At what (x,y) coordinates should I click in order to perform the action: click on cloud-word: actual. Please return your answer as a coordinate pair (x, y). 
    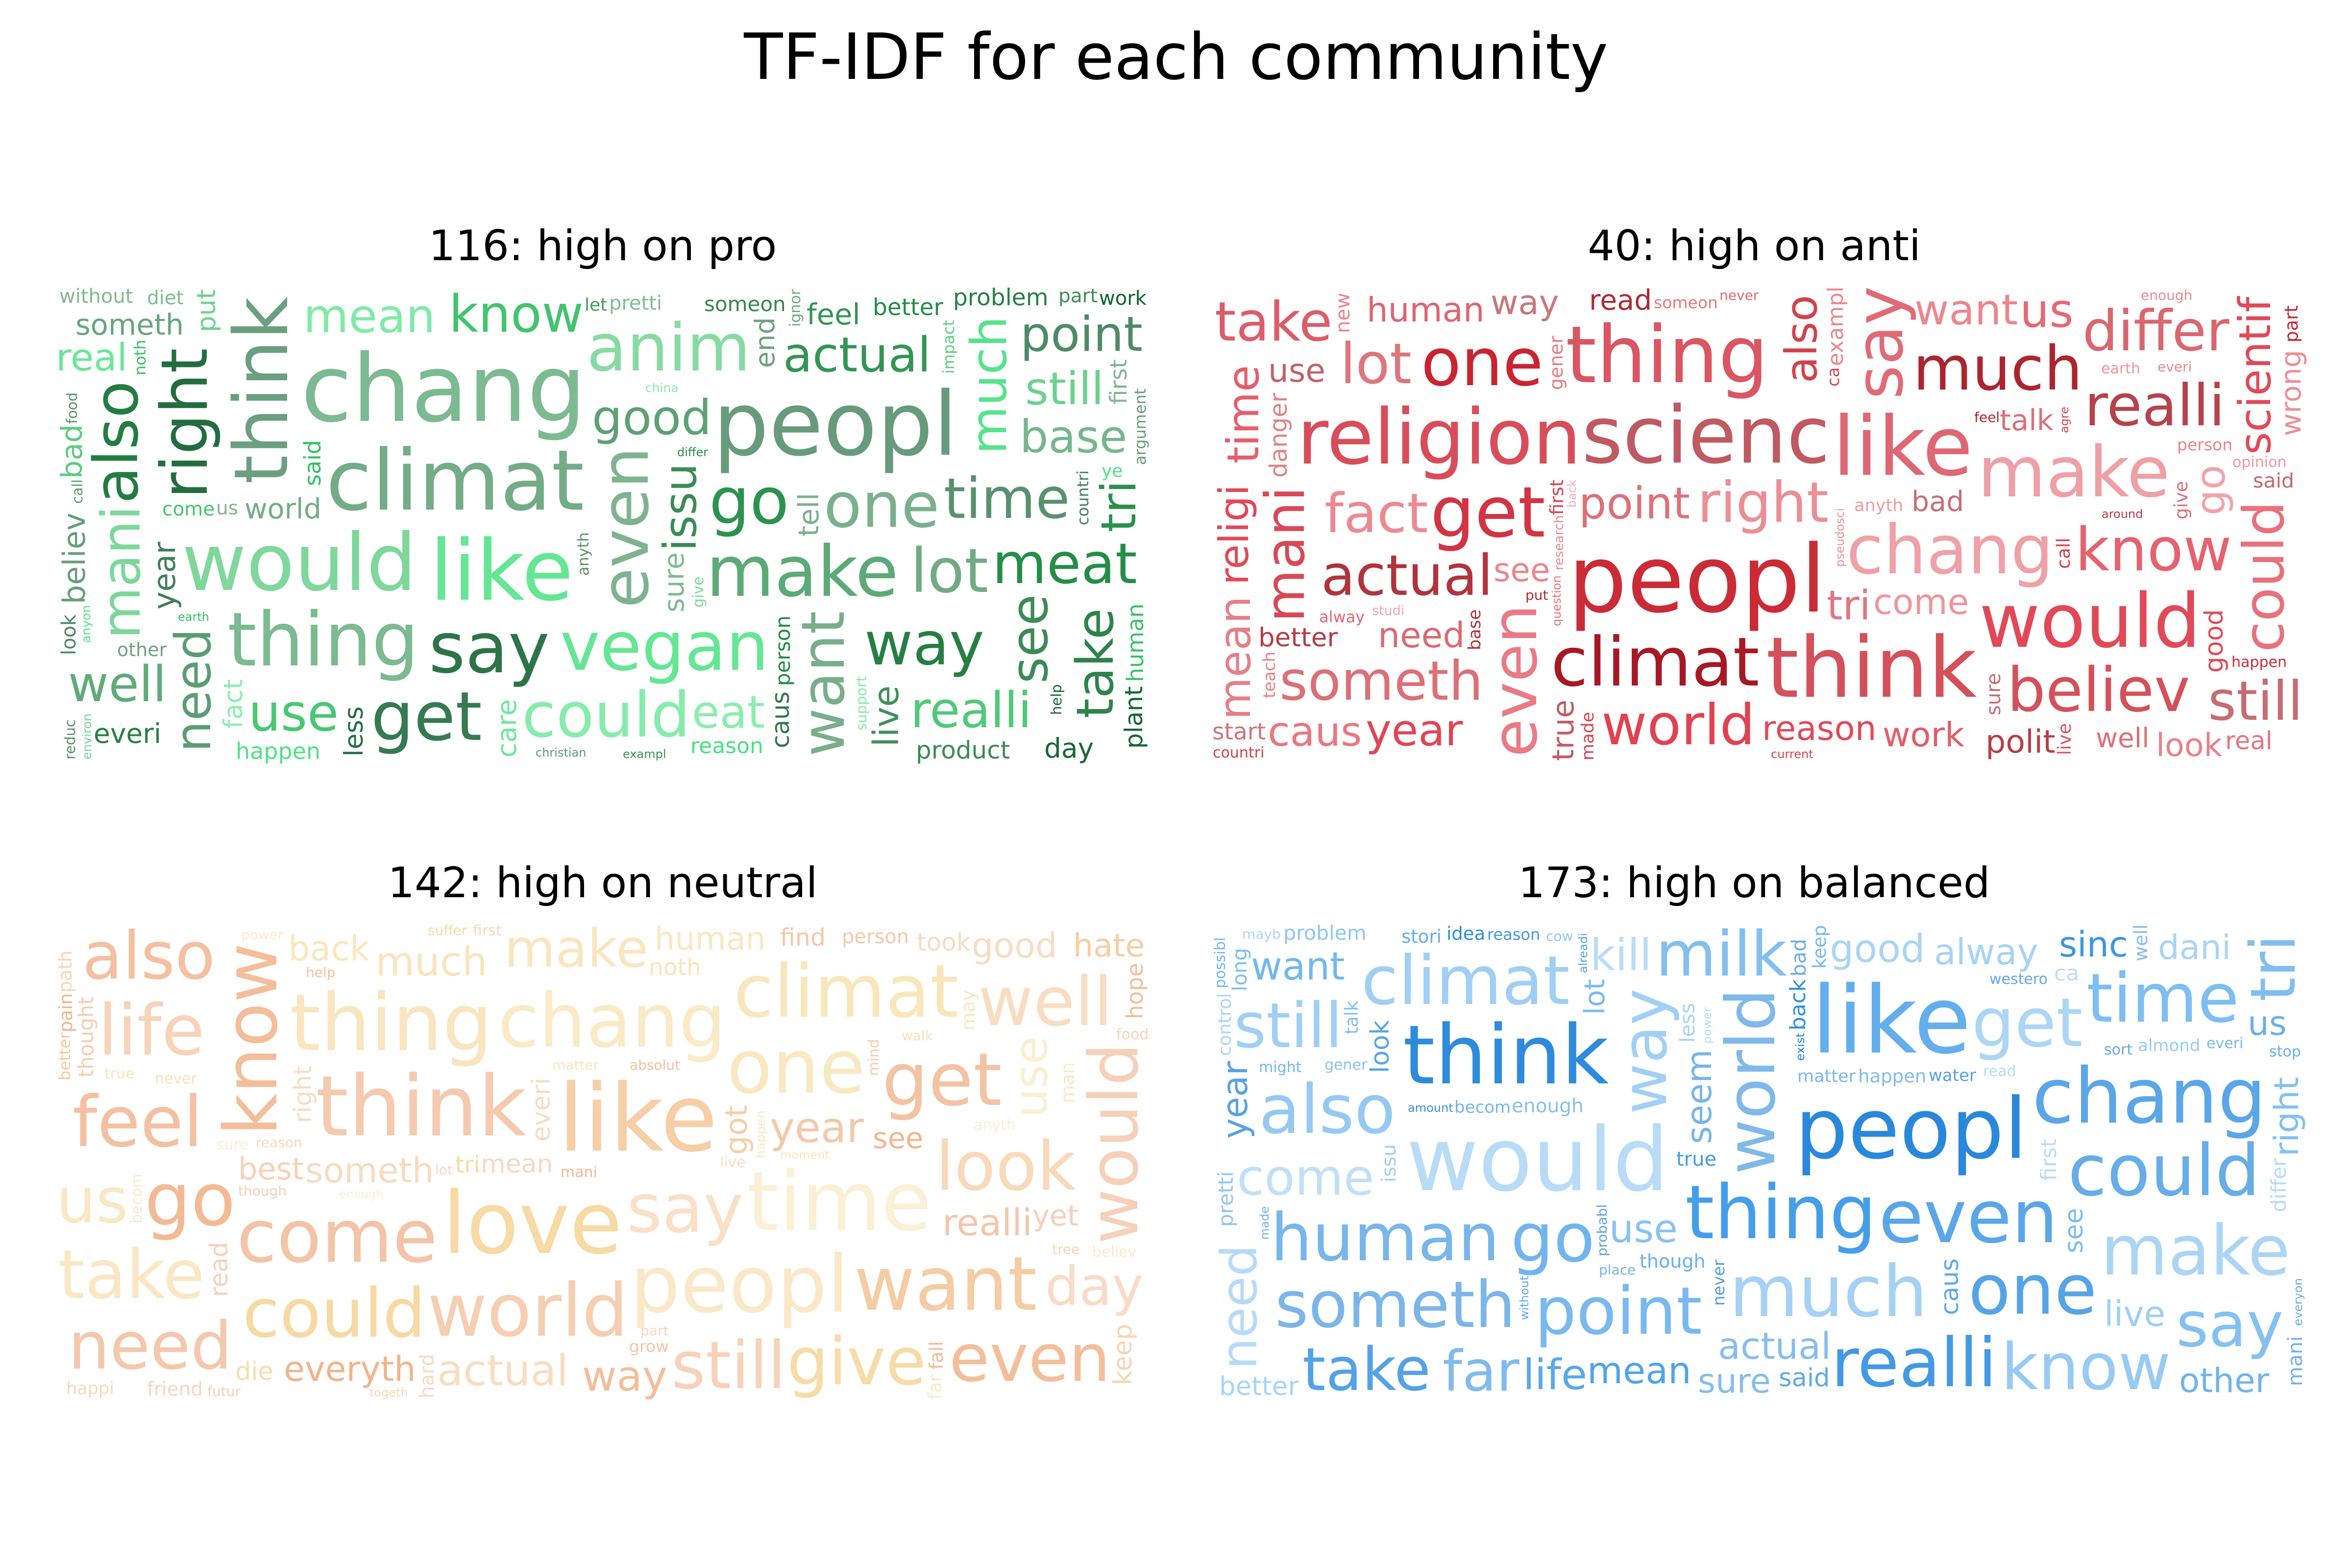
    Looking at the image, I should click on (503, 1371).